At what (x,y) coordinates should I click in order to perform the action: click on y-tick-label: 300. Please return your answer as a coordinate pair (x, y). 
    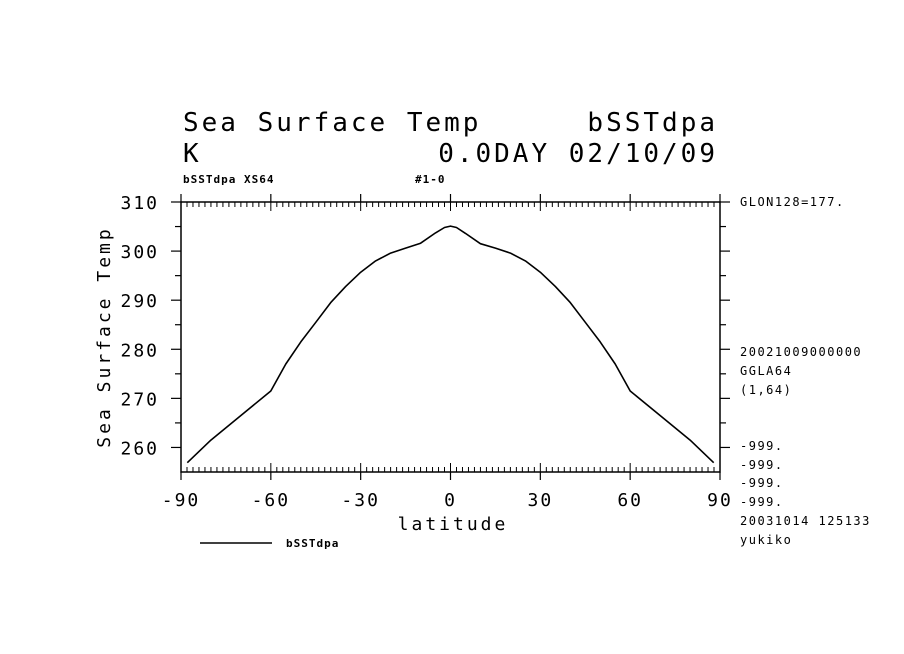
    Looking at the image, I should click on (139, 252).